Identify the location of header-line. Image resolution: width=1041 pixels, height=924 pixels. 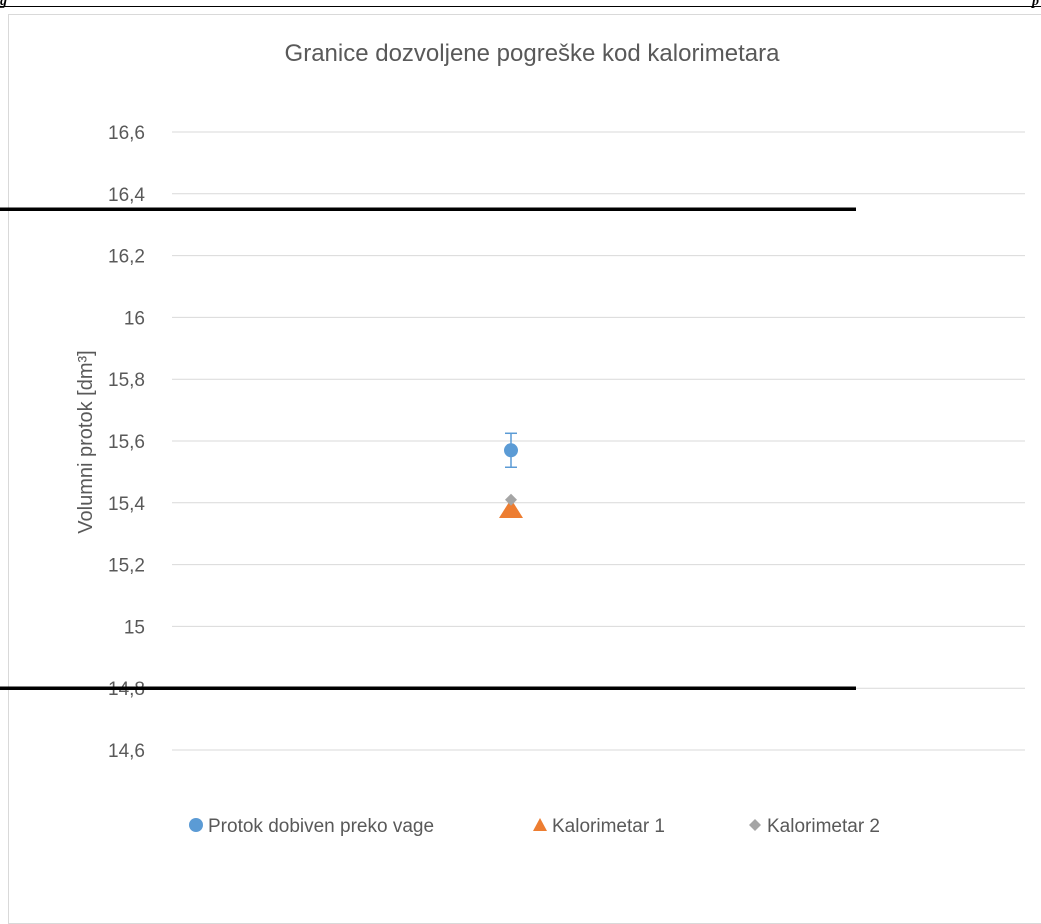
(520, 6).